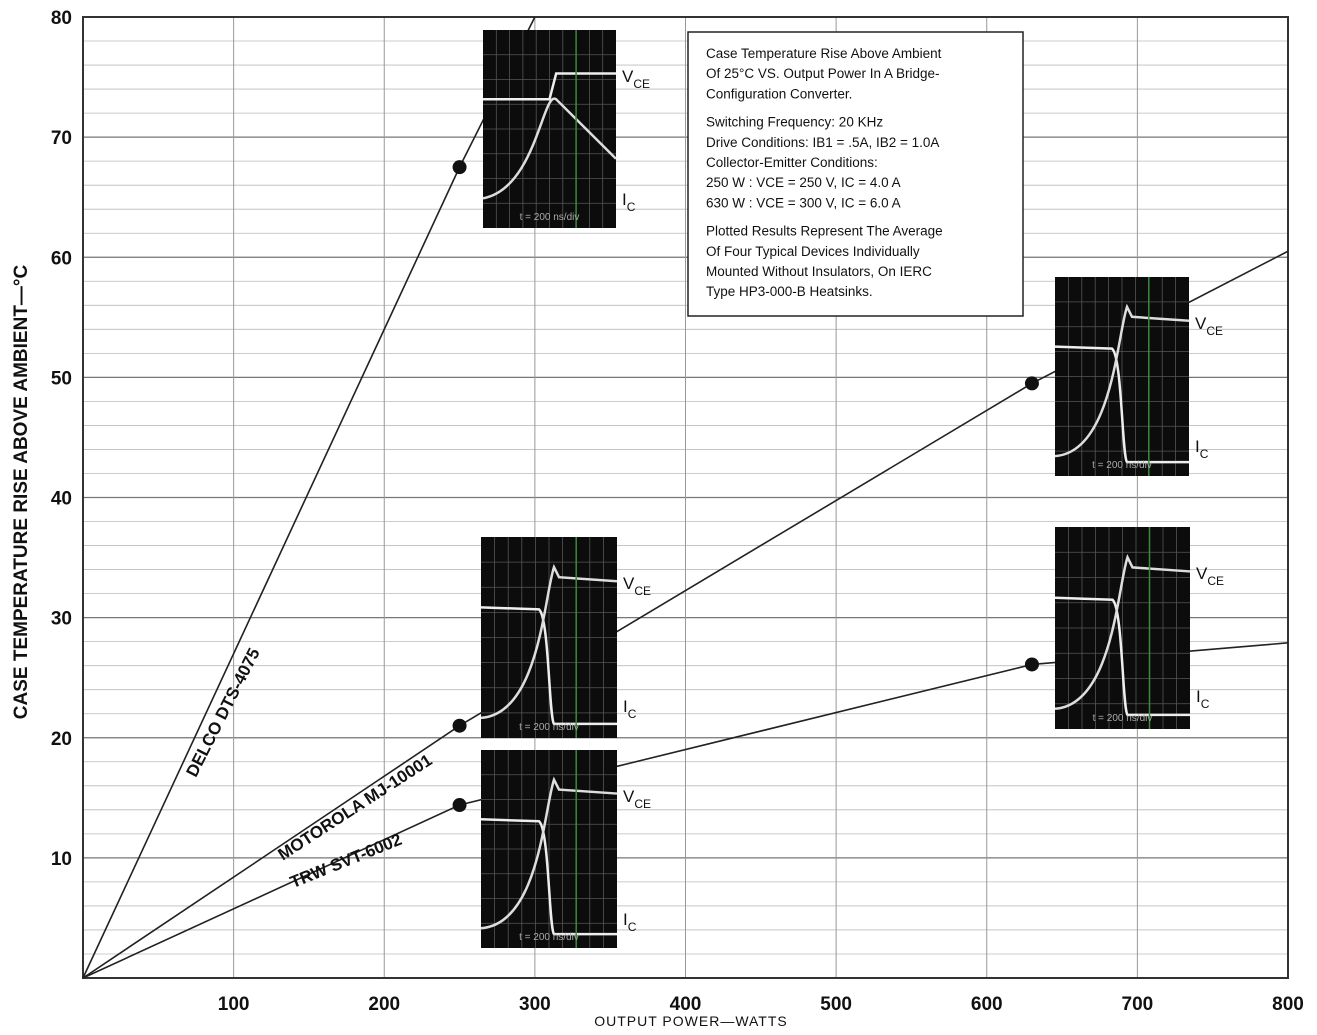 Image resolution: width=1317 pixels, height=1035 pixels. What do you see at coordinates (855, 174) in the screenshot?
I see `annotation-box` at bounding box center [855, 174].